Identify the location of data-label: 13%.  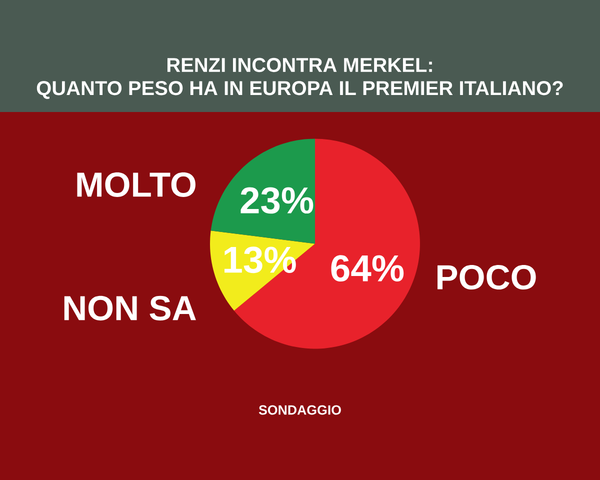
(260, 260).